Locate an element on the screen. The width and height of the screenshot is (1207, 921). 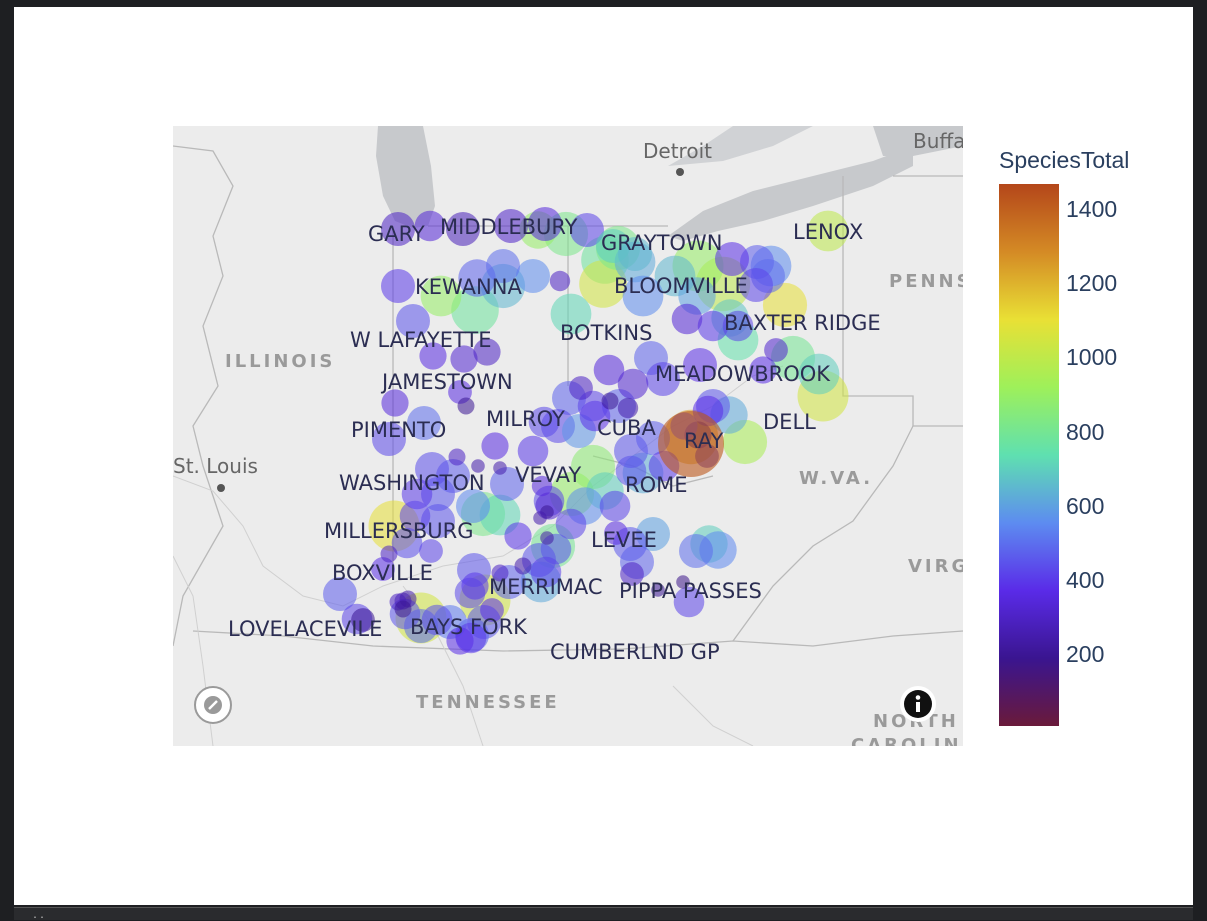
site-label: BOTKINS is located at coordinates (606, 333).